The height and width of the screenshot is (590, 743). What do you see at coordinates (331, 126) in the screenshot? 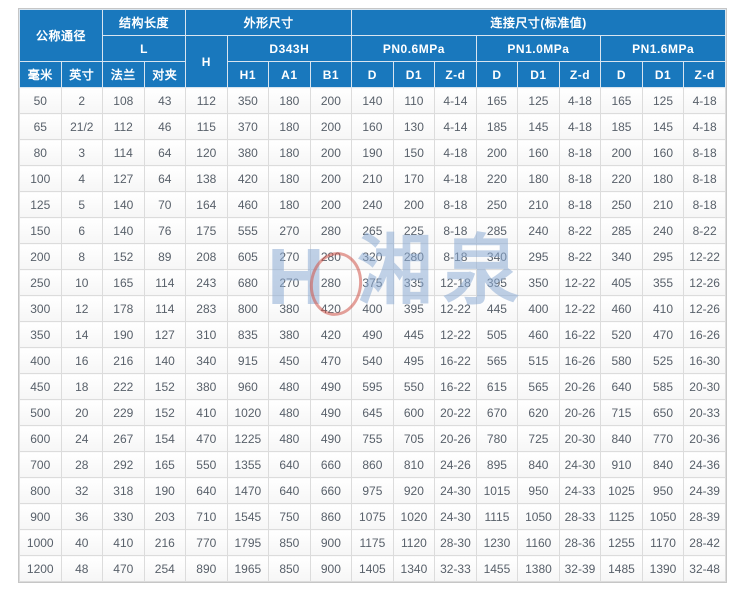
I see `table-cell-B1: 200` at bounding box center [331, 126].